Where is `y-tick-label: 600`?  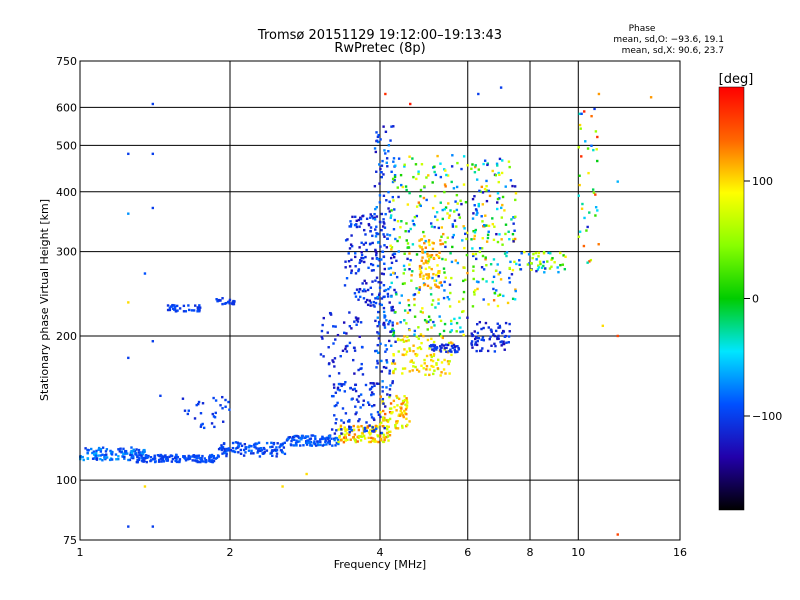 y-tick-label: 600 is located at coordinates (66, 107).